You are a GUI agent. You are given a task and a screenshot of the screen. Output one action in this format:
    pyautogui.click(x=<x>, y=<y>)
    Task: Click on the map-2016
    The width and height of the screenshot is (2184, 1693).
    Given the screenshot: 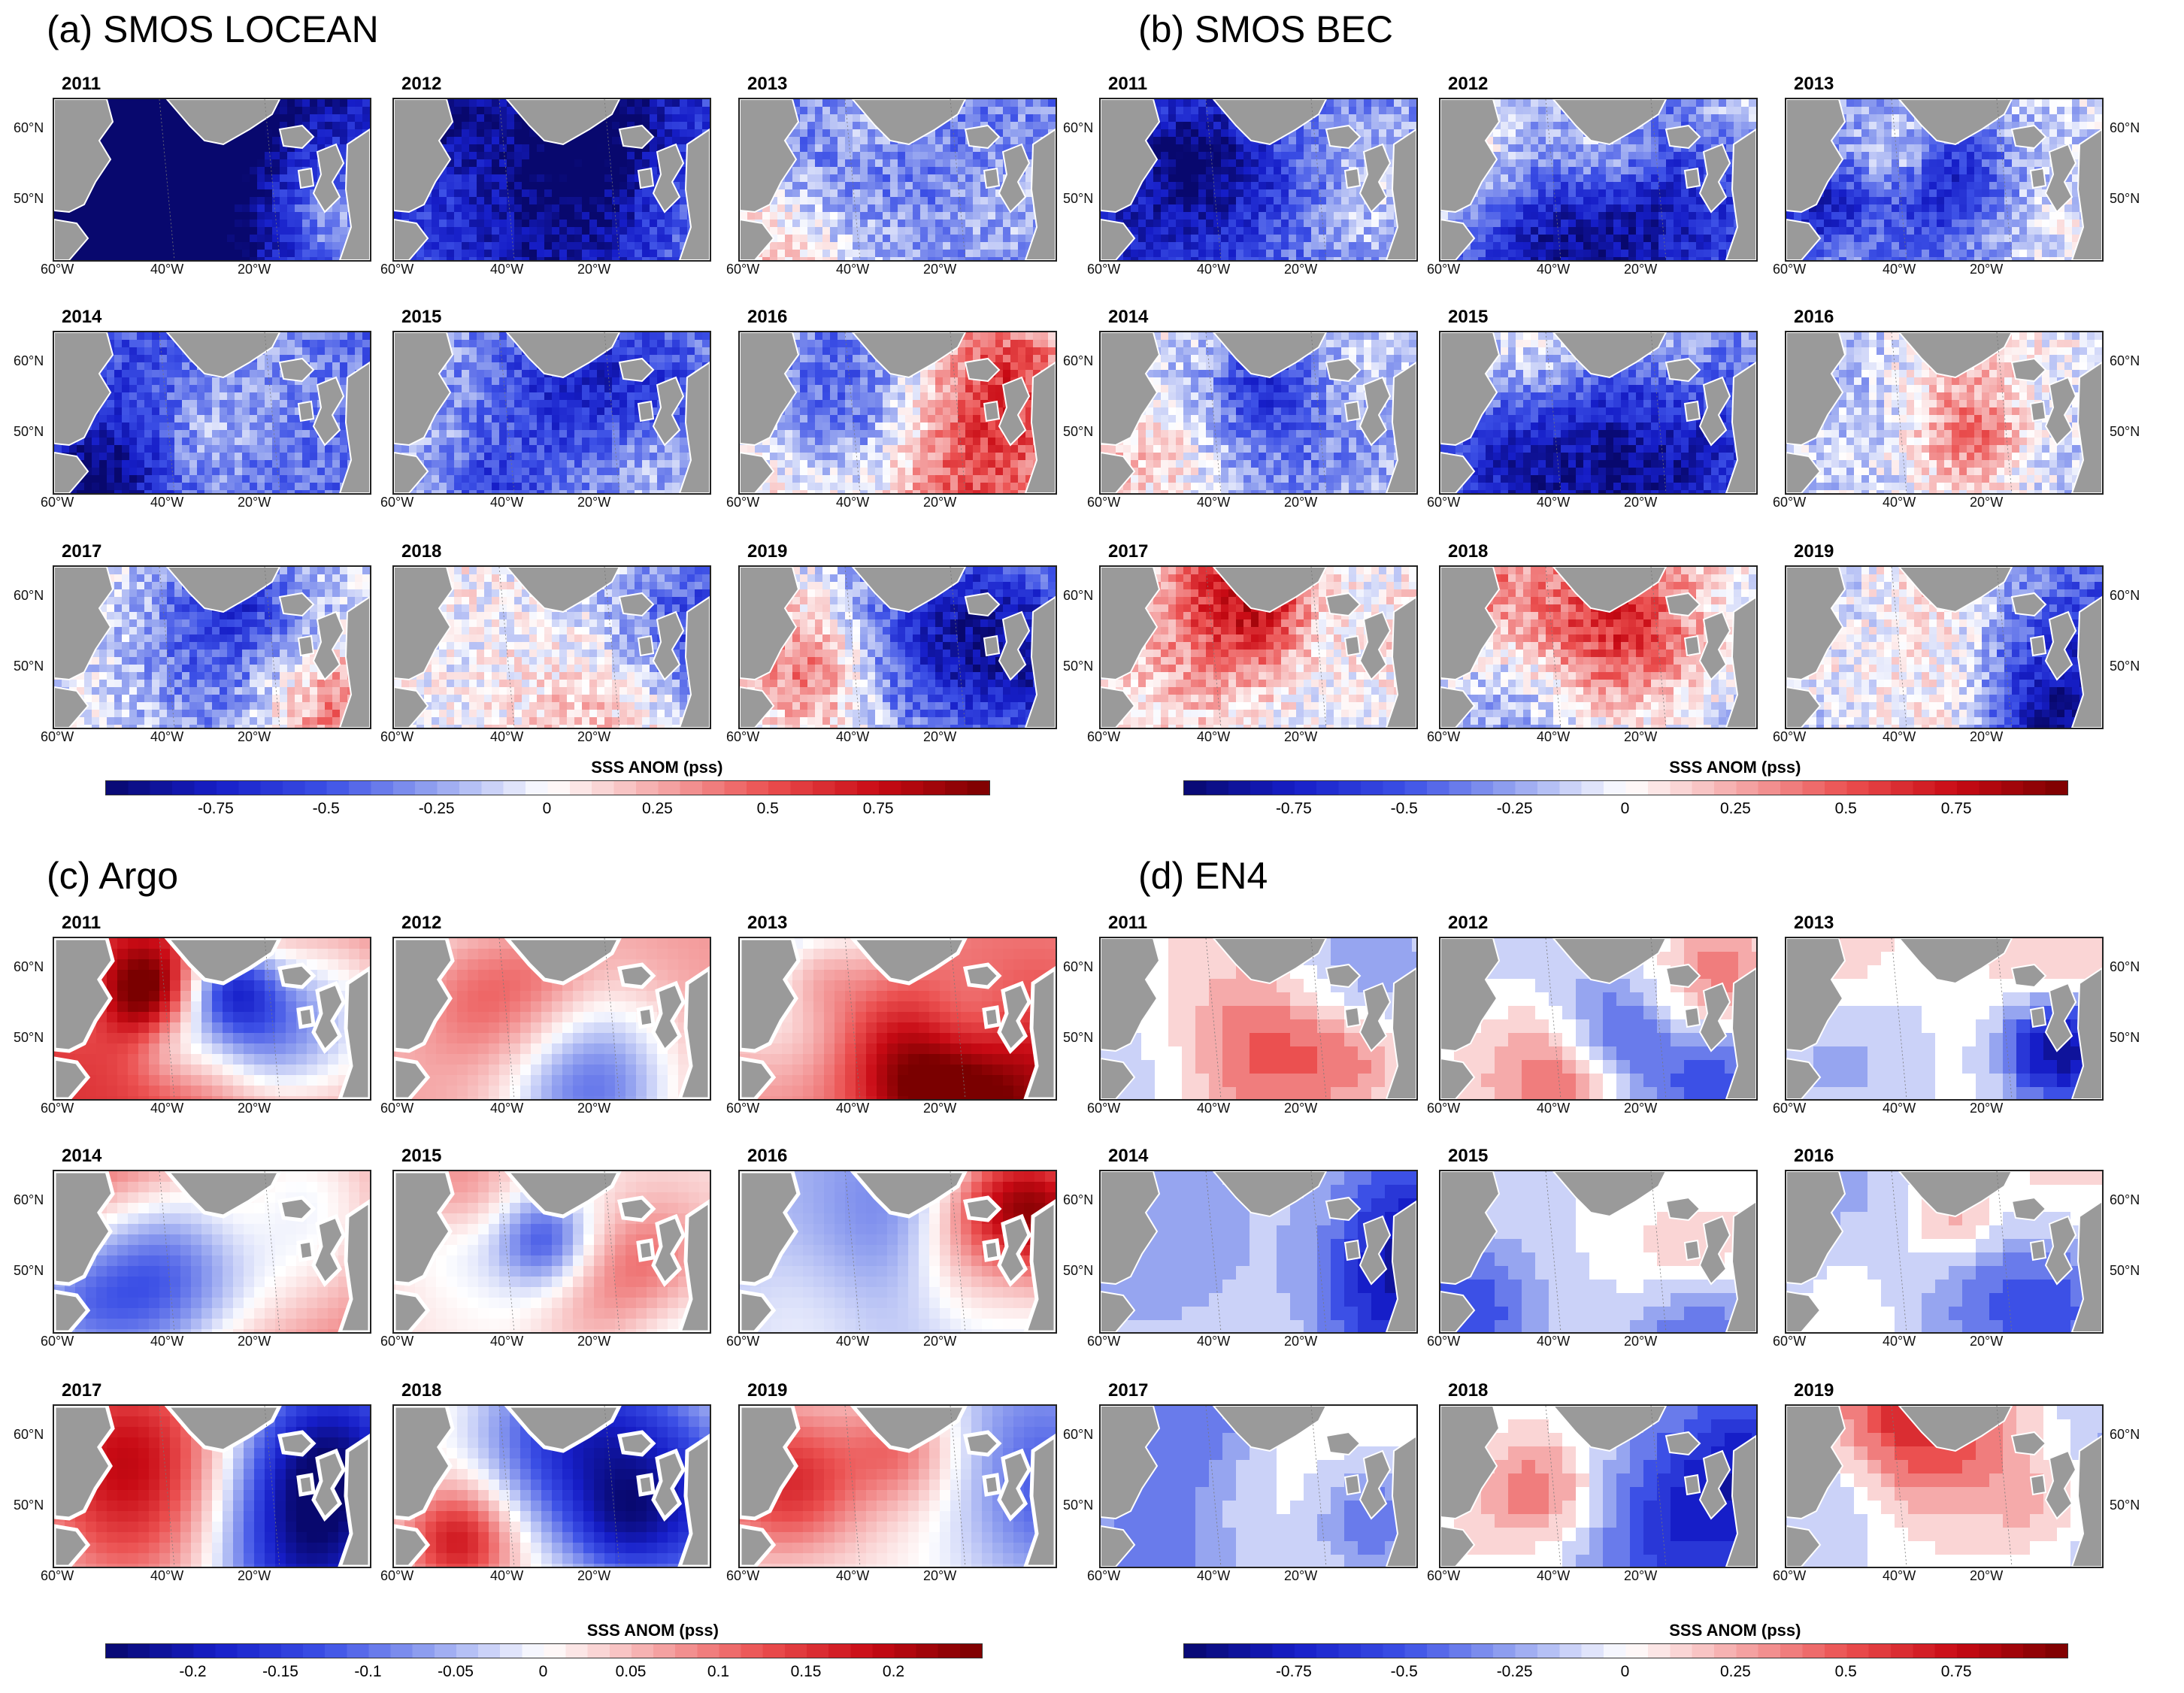 What is the action you would take?
    pyautogui.click(x=1944, y=1252)
    